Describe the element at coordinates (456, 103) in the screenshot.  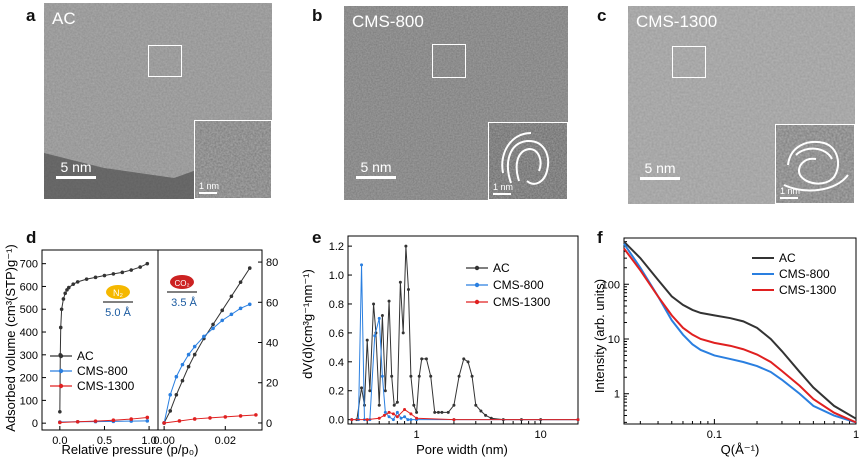
I see `tem-image-cms800: CMS-800 5 nm 1 nm` at that location.